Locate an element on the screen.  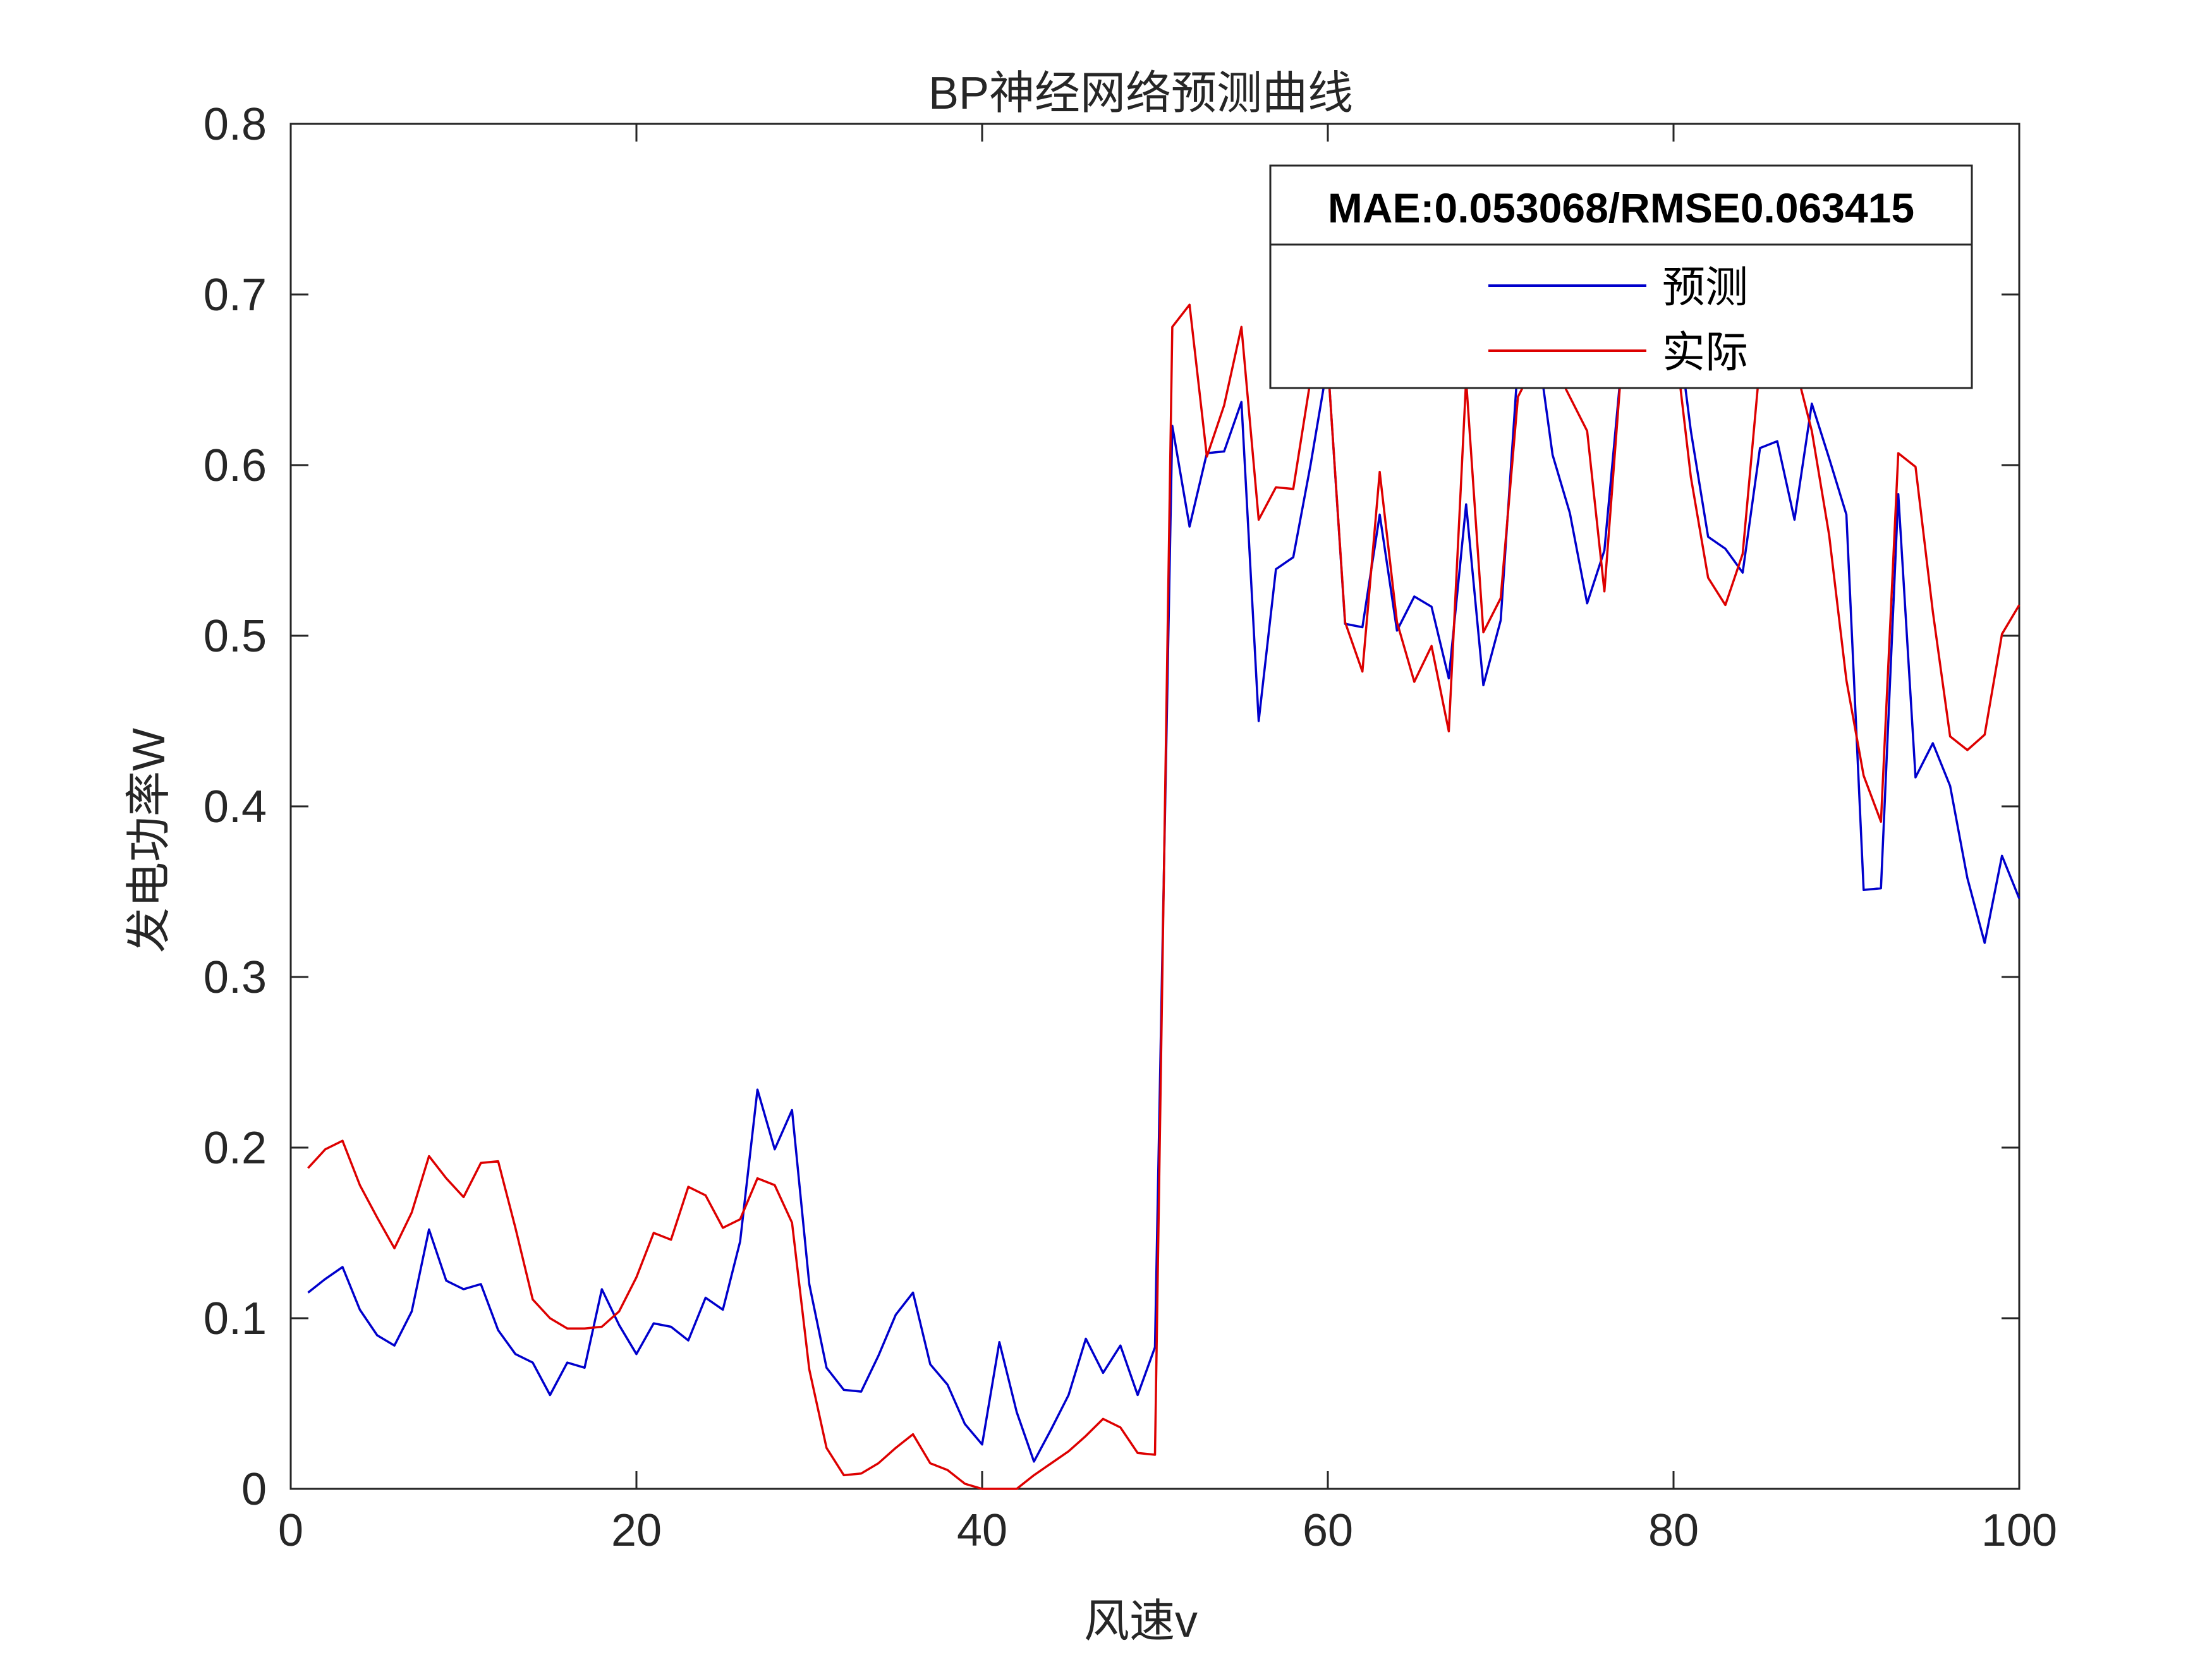
legend: MAE:0.053068/RMSE0.063415 预测 实际 is located at coordinates (1621, 276).